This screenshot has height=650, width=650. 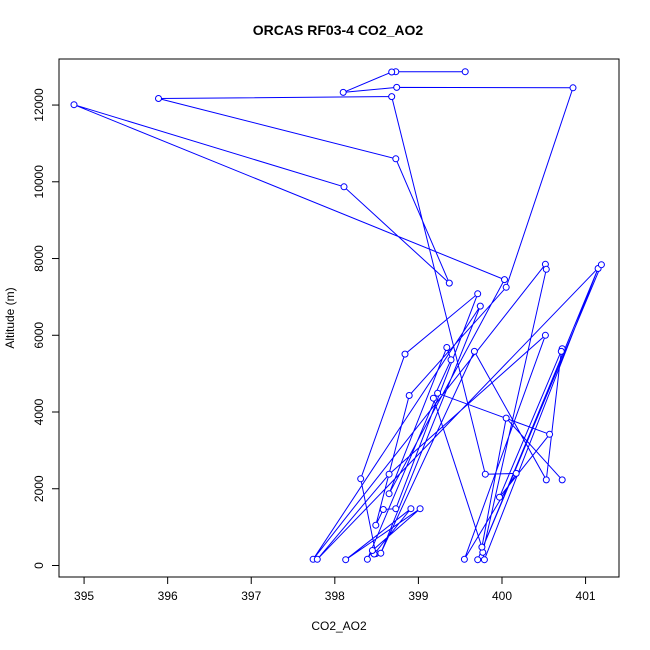 I want to click on y-tick-label: 10000, so click(x=39, y=182).